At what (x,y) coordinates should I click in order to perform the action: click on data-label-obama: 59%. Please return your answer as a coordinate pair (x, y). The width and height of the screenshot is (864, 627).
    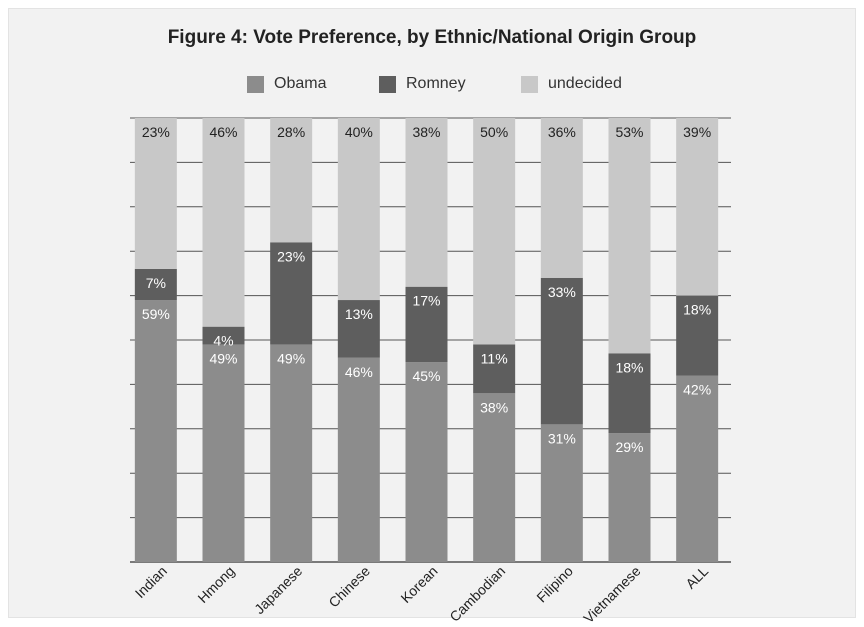
    Looking at the image, I should click on (156, 314).